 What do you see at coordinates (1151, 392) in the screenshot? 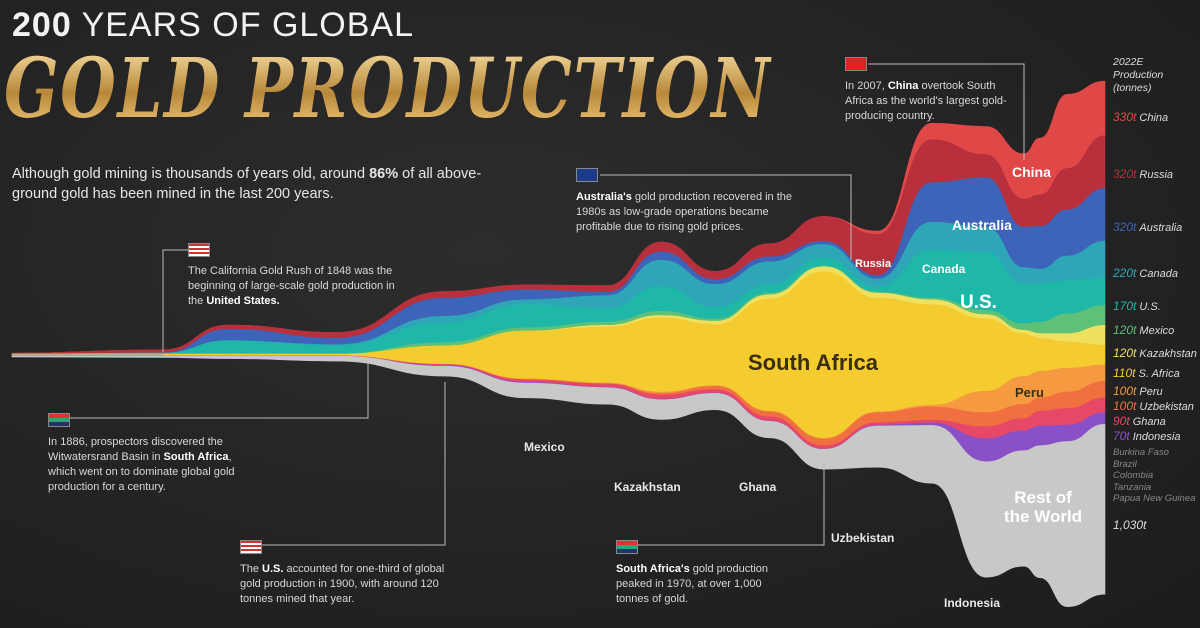
I see `legend-name: Peru` at bounding box center [1151, 392].